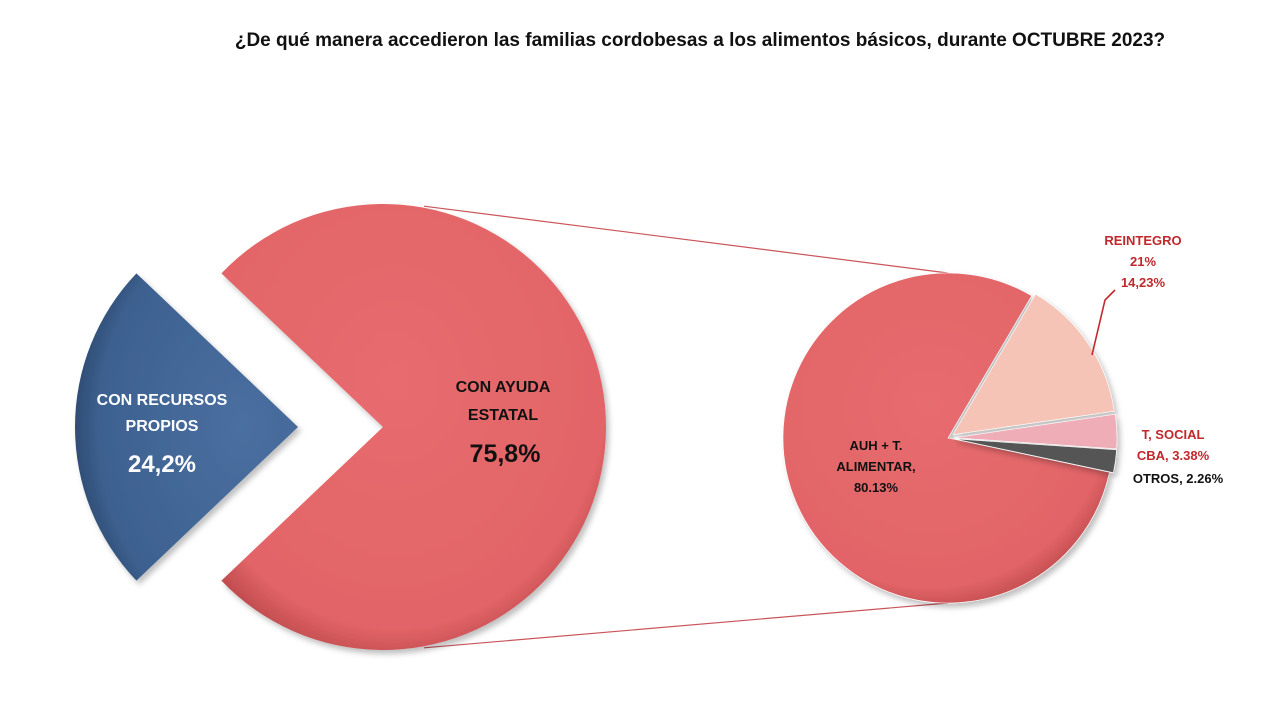 This screenshot has width=1280, height=703. What do you see at coordinates (1103, 322) in the screenshot?
I see `leader-line-reintegro` at bounding box center [1103, 322].